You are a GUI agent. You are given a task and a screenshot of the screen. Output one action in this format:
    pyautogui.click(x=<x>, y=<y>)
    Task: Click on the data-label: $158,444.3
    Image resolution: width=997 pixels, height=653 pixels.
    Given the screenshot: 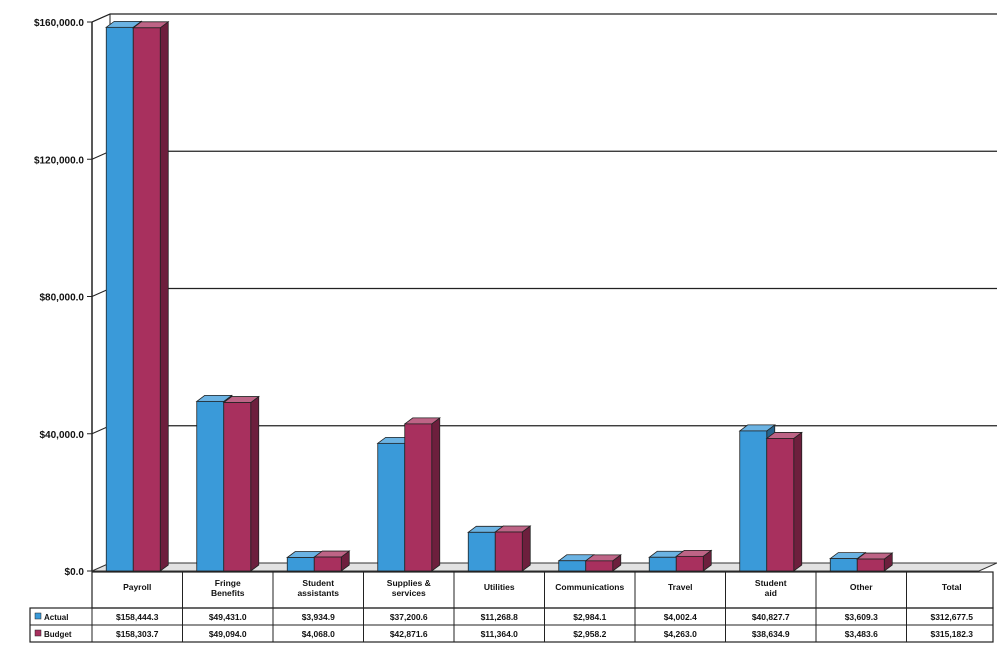 What is the action you would take?
    pyautogui.click(x=137, y=617)
    